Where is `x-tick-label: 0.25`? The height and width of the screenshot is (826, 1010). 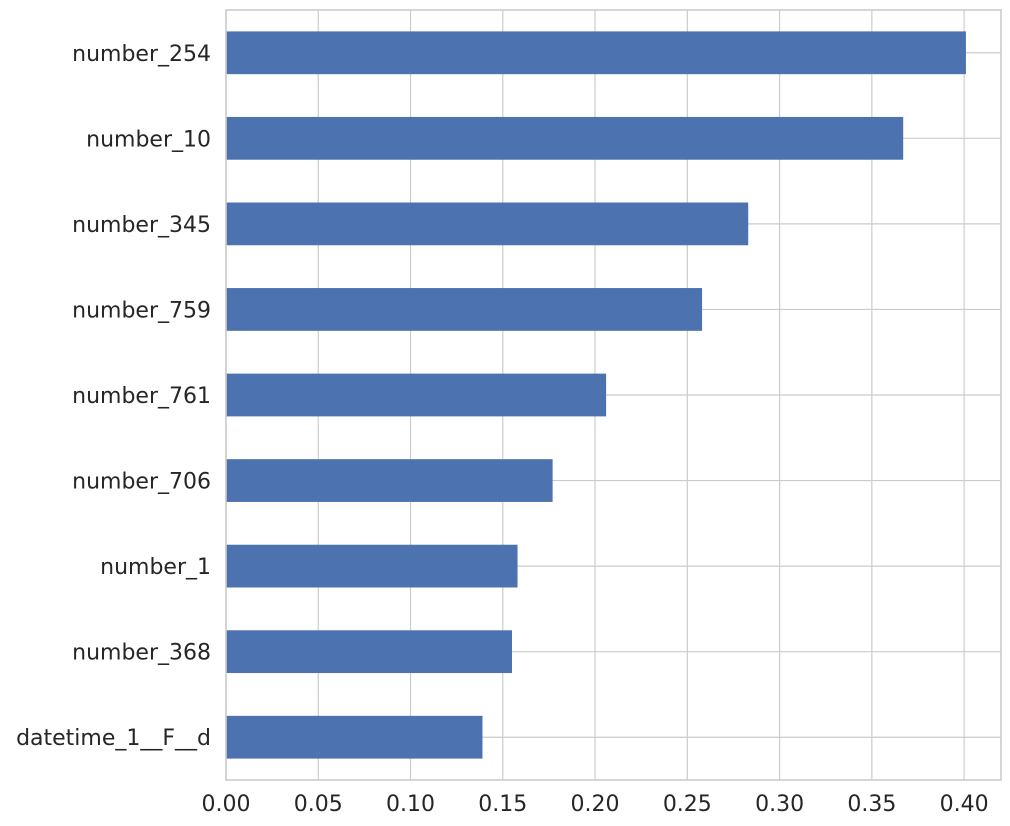 x-tick-label: 0.25 is located at coordinates (687, 804).